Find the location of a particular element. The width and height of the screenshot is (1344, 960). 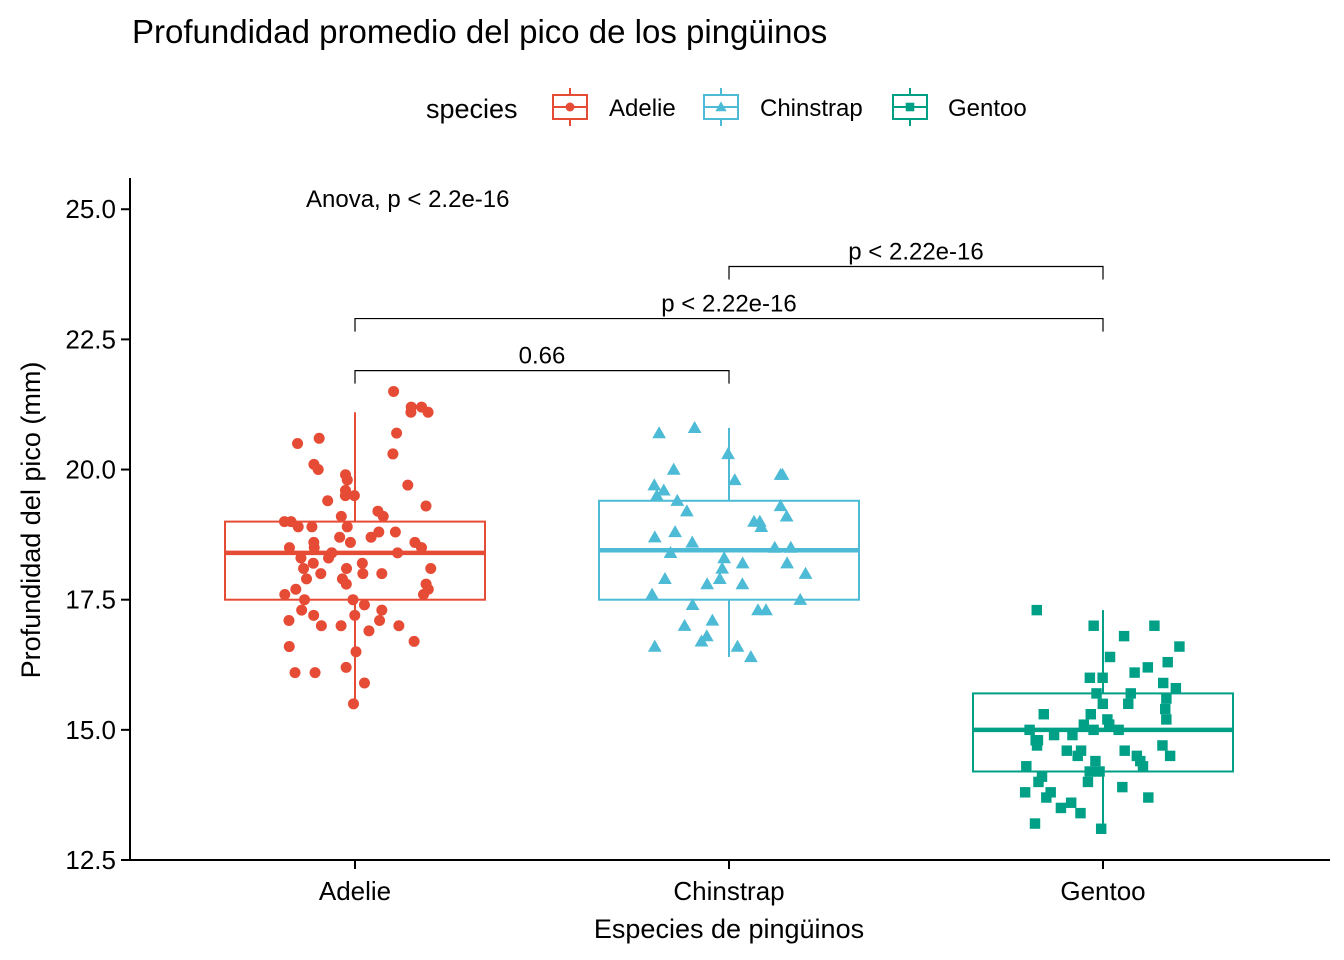

comparison-bracket is located at coordinates (542, 377).